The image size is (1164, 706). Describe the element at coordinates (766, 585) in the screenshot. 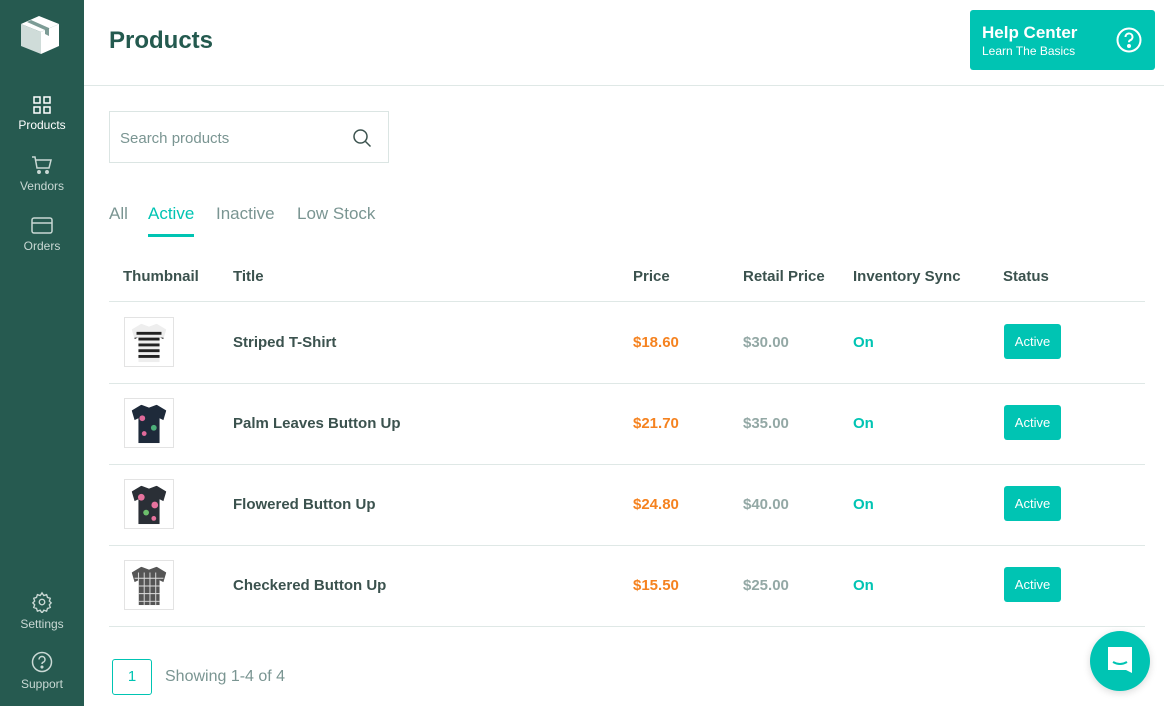

I see `retail-price: $25.00` at that location.